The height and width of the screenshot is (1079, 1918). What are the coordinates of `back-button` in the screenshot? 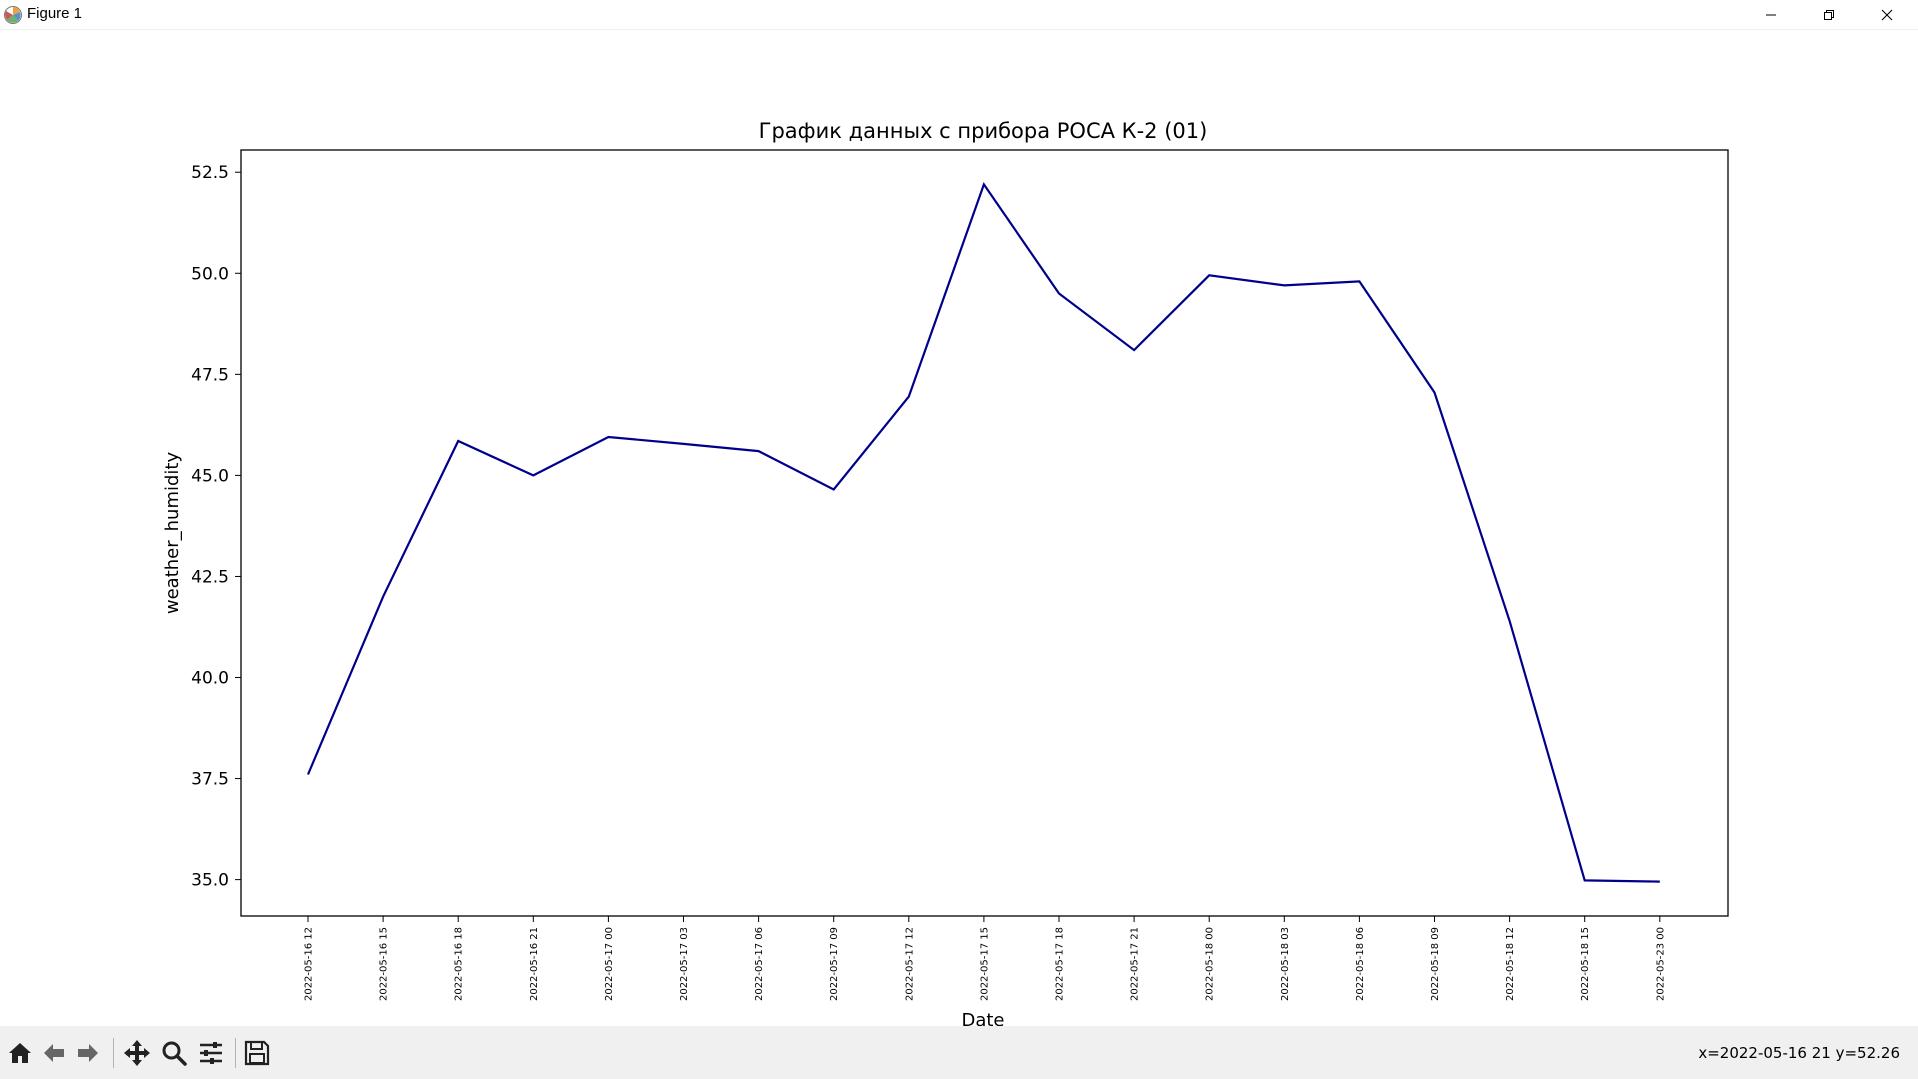 It's located at (54, 1053).